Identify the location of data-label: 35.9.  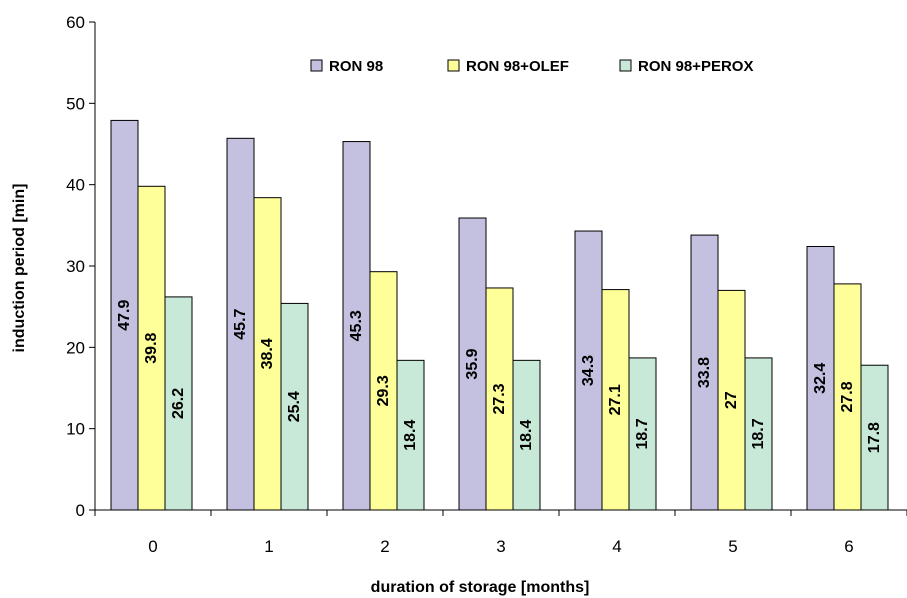
(472, 363).